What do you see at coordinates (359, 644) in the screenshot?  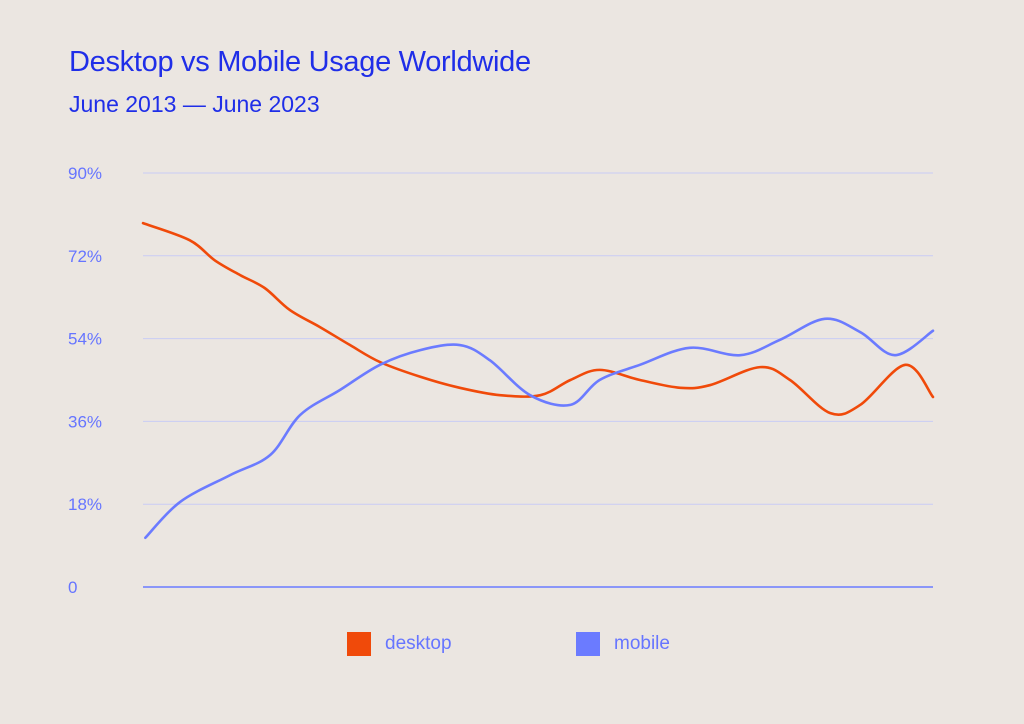 I see `desktop-swatch` at bounding box center [359, 644].